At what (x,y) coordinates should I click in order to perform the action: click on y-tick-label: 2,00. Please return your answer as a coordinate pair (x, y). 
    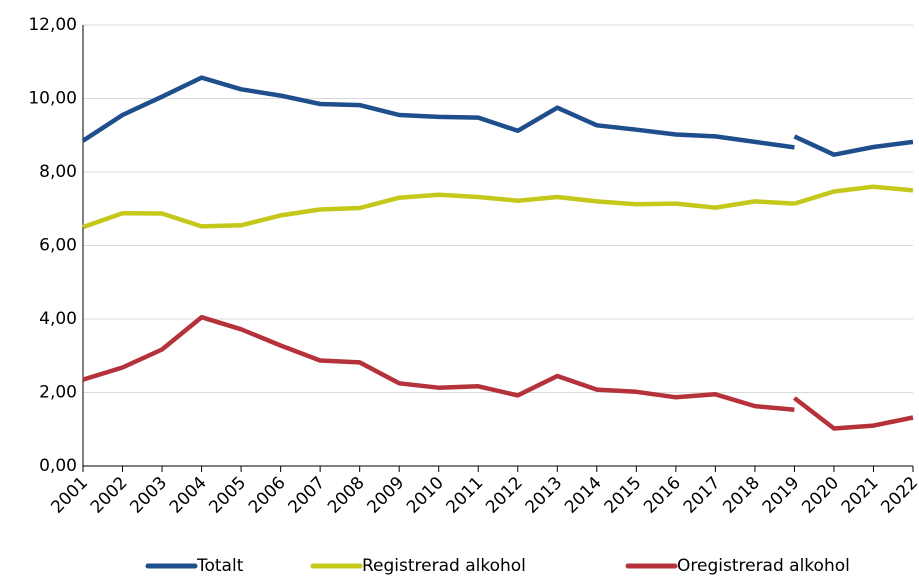
    Looking at the image, I should click on (58, 393).